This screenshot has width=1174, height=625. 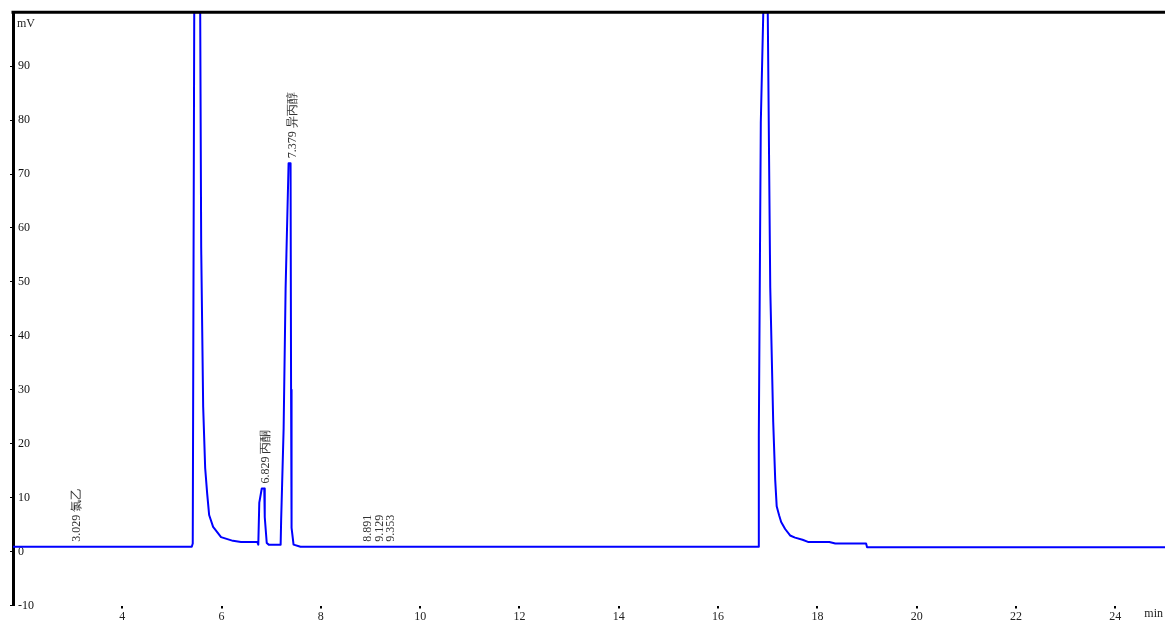 I want to click on y-tick-label: 60, so click(x=24, y=227).